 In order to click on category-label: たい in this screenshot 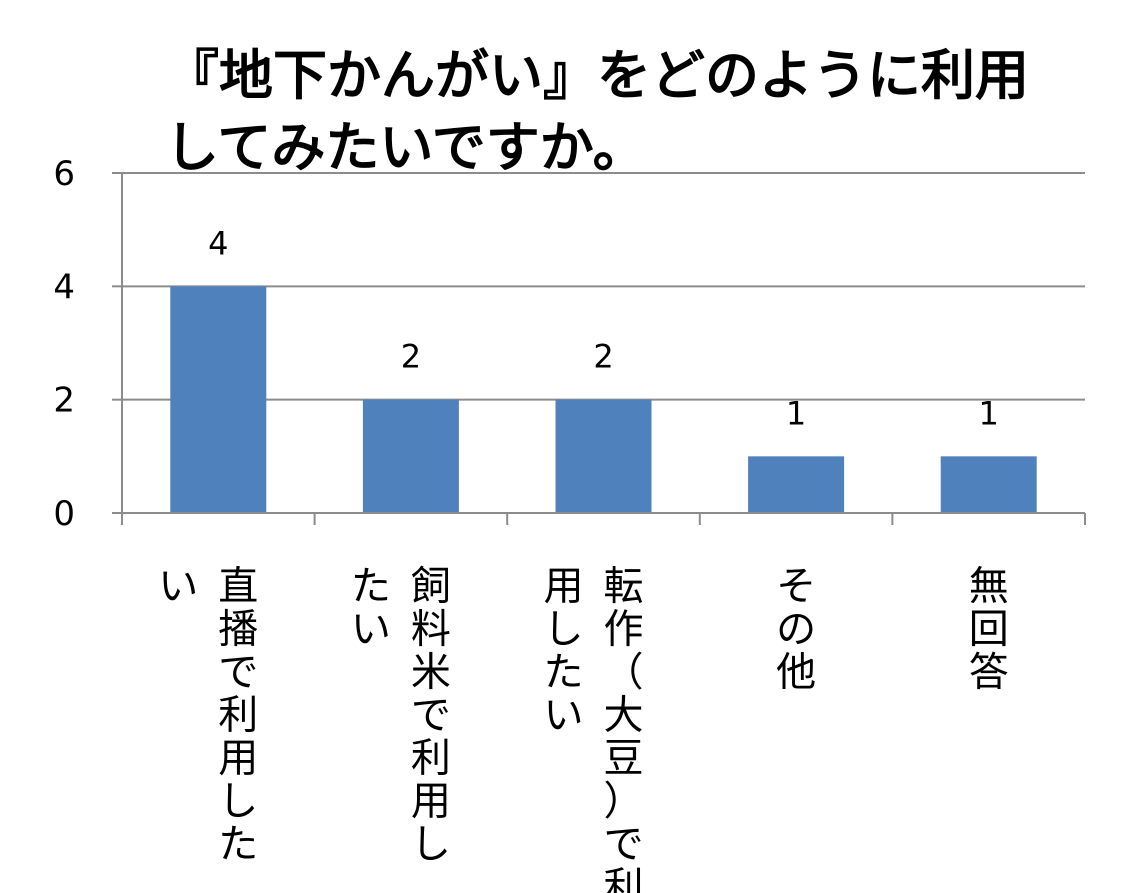, I will do `click(371, 607)`.